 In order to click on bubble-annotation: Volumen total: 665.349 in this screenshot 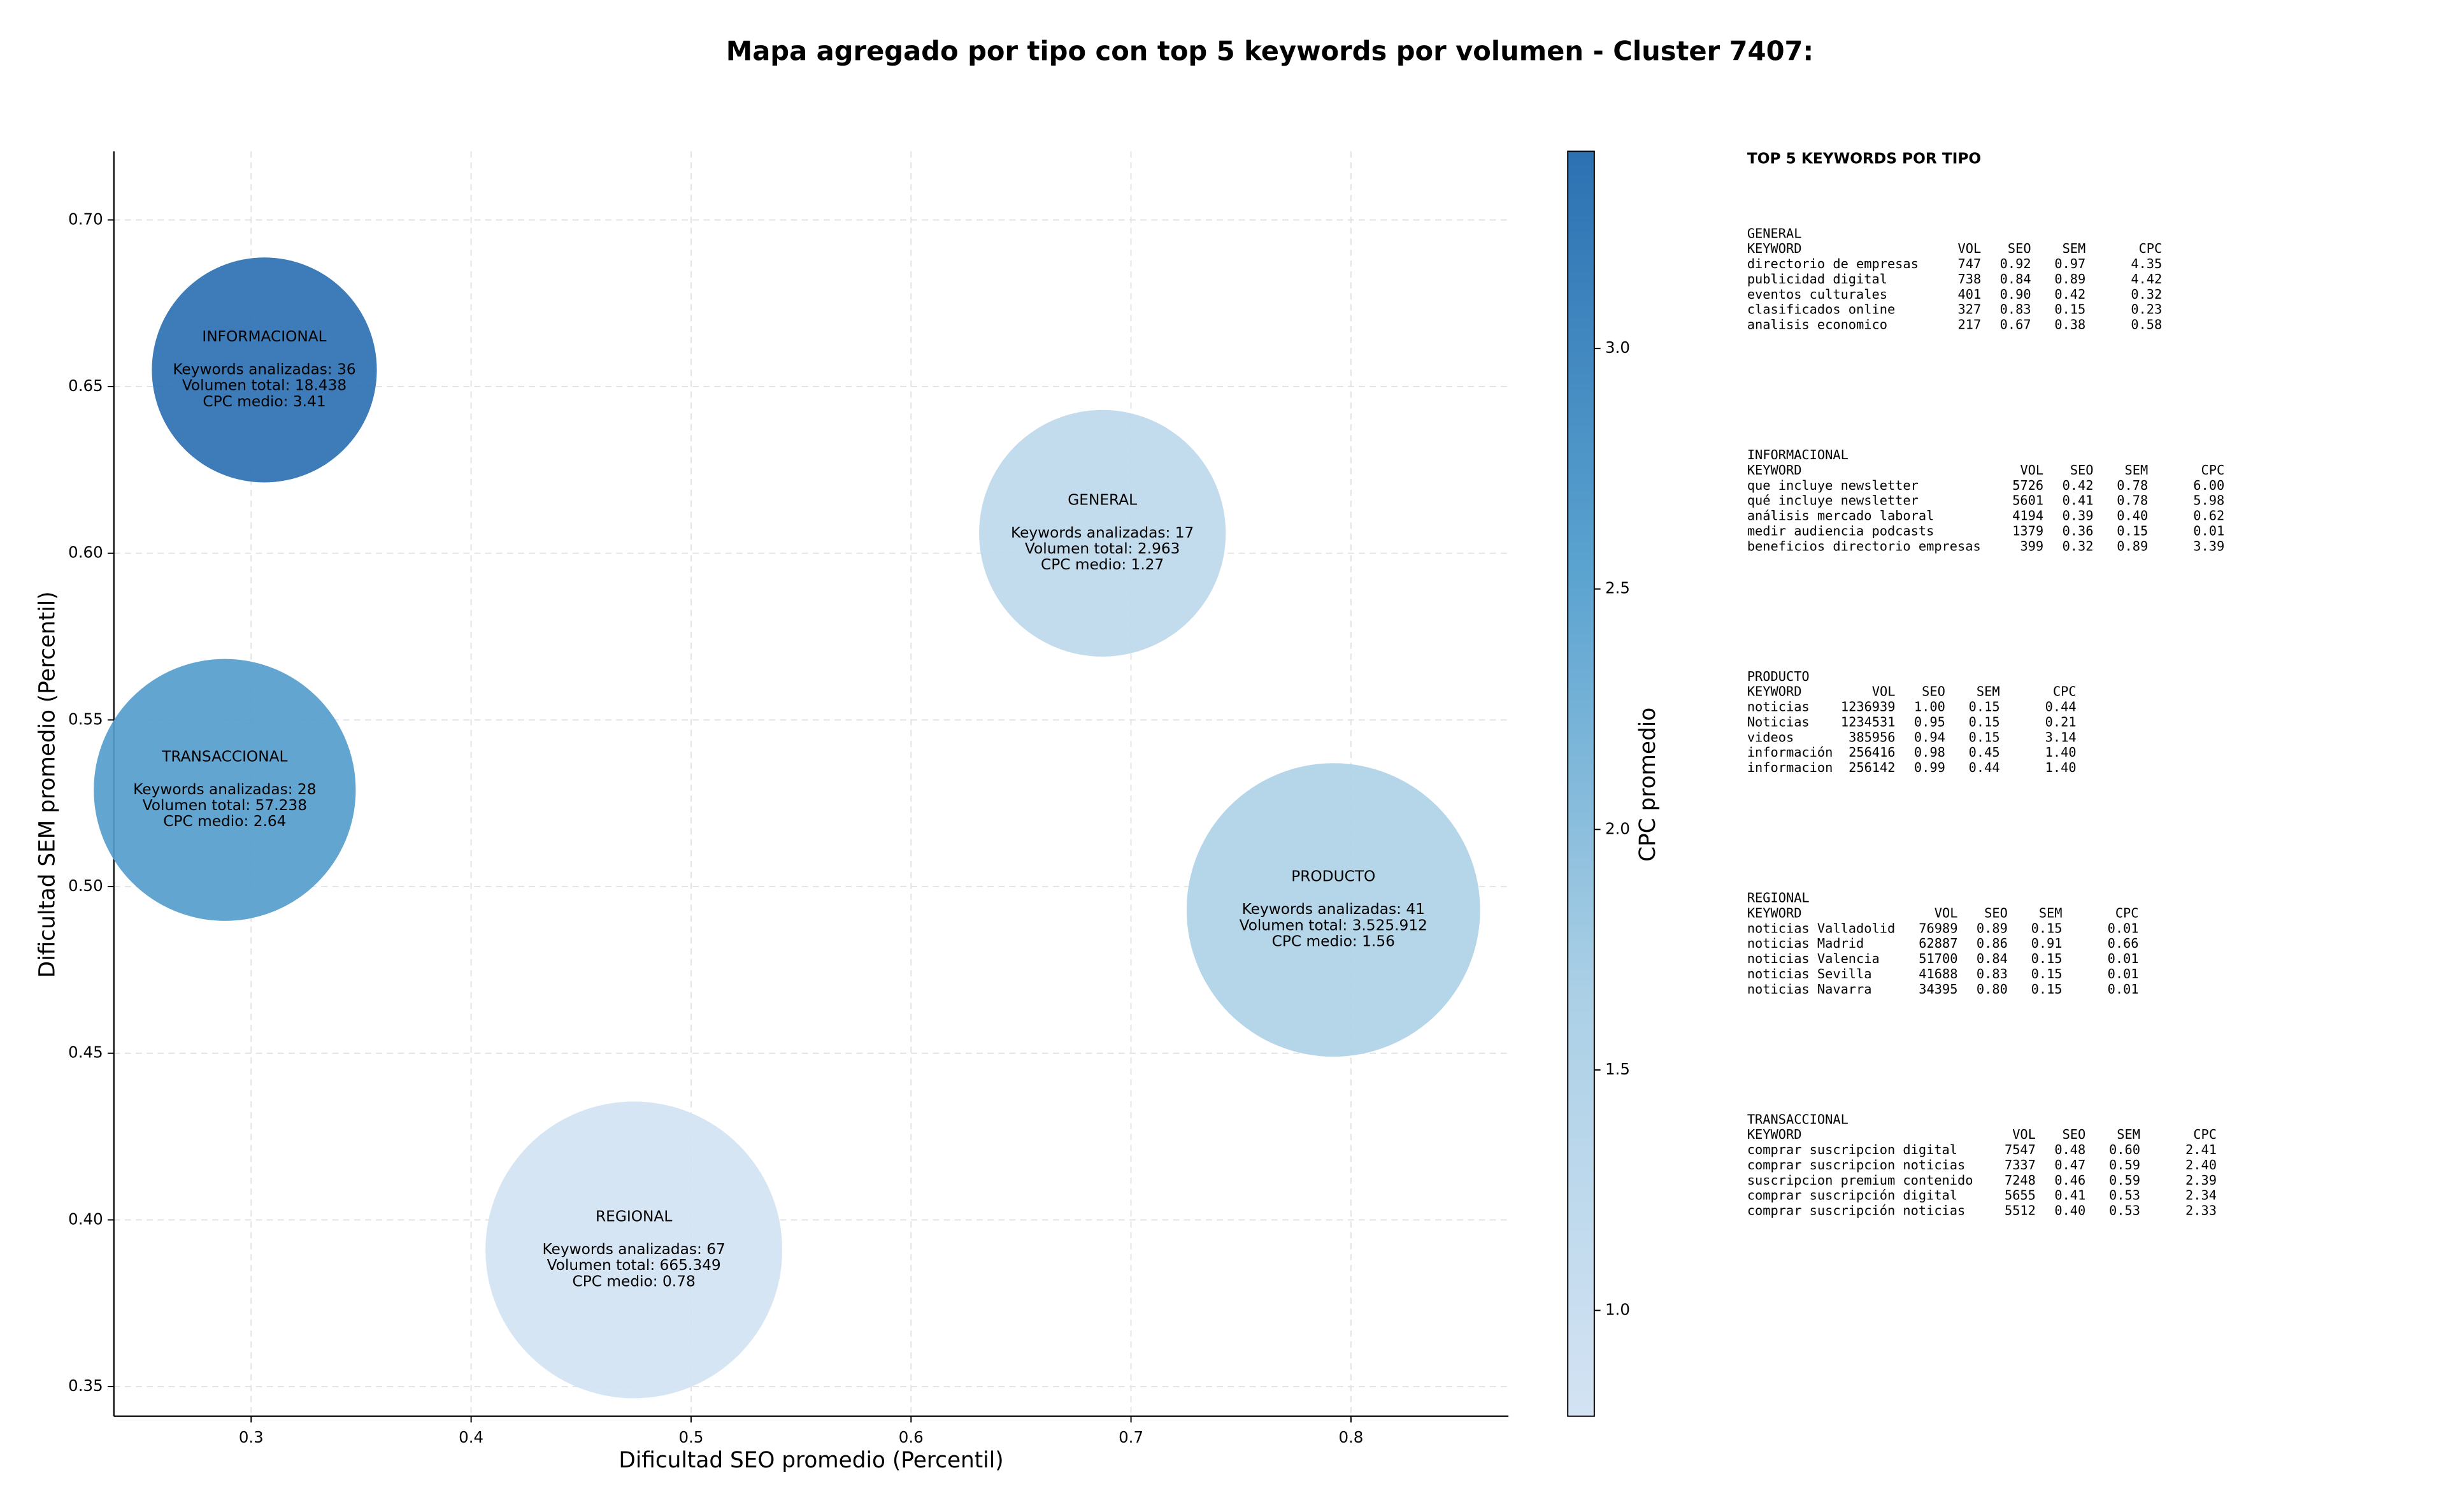, I will do `click(634, 1265)`.